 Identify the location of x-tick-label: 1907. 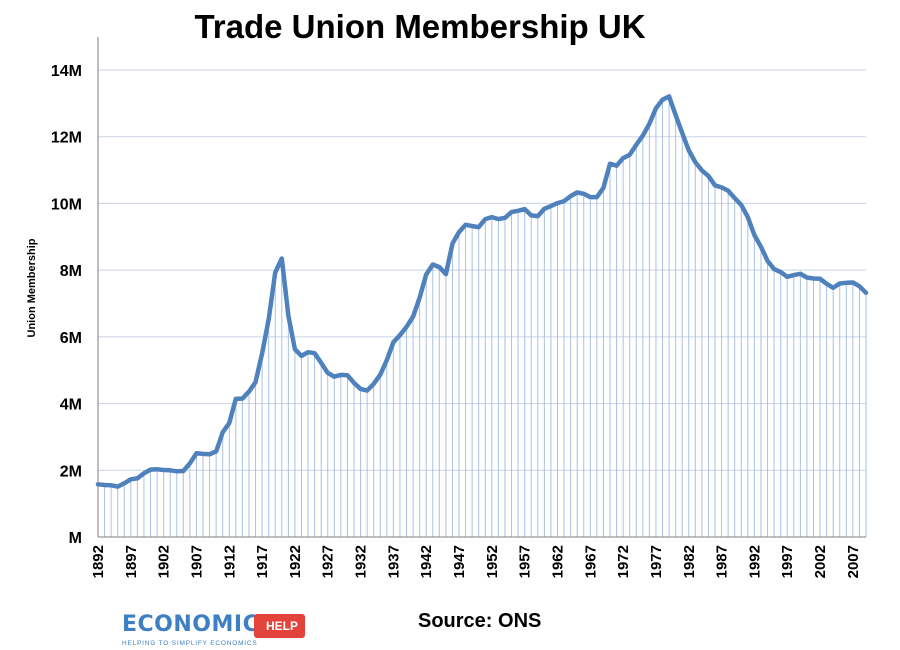
(196, 561).